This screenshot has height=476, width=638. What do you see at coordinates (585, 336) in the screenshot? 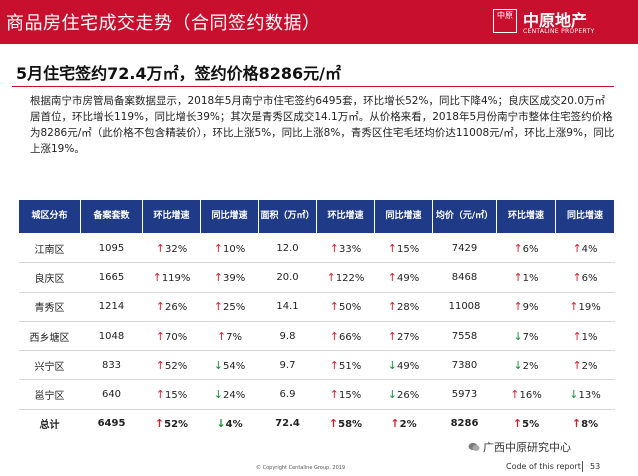
I see `cell-p-yoy: ↑1%` at bounding box center [585, 336].